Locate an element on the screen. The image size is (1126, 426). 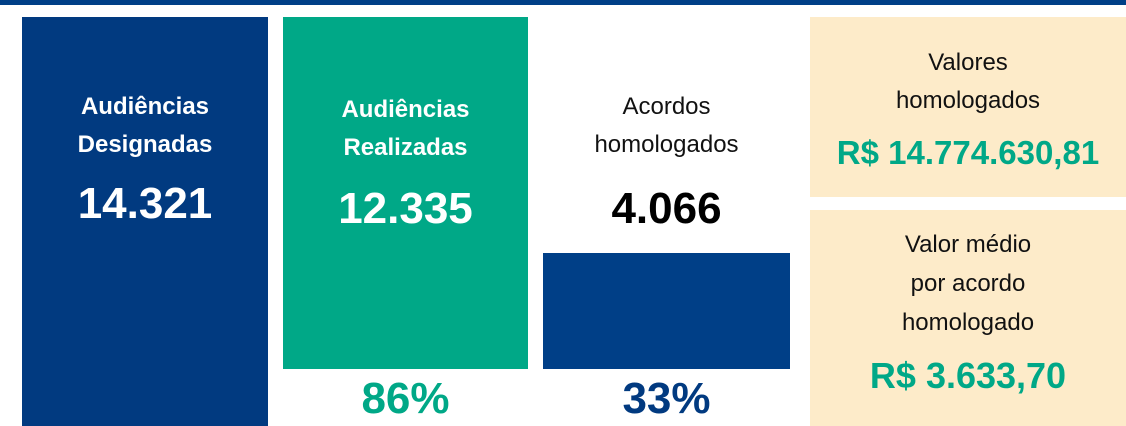
valores-box is located at coordinates (968, 107).